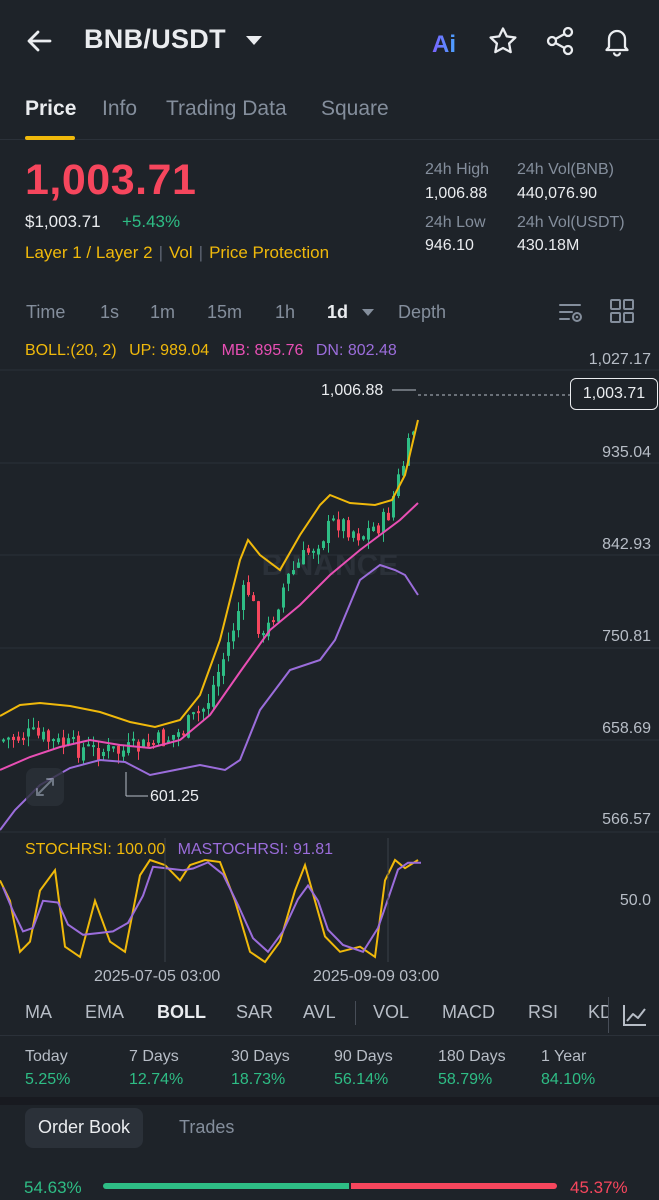  What do you see at coordinates (211, 907) in the screenshot?
I see `mastochrsi-line` at bounding box center [211, 907].